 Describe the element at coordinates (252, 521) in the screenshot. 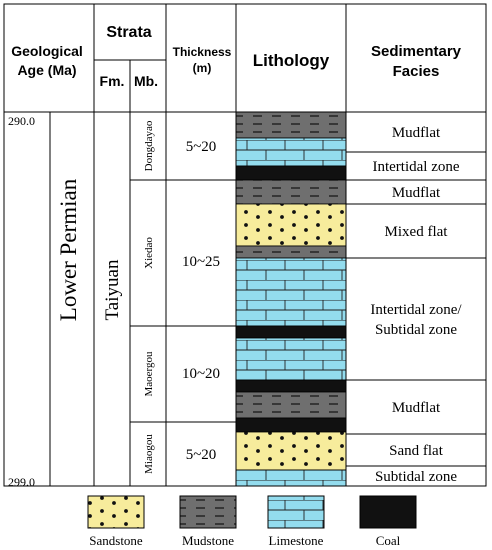

I see `legend: Sandstone Mudstone Limestone Coal` at that location.